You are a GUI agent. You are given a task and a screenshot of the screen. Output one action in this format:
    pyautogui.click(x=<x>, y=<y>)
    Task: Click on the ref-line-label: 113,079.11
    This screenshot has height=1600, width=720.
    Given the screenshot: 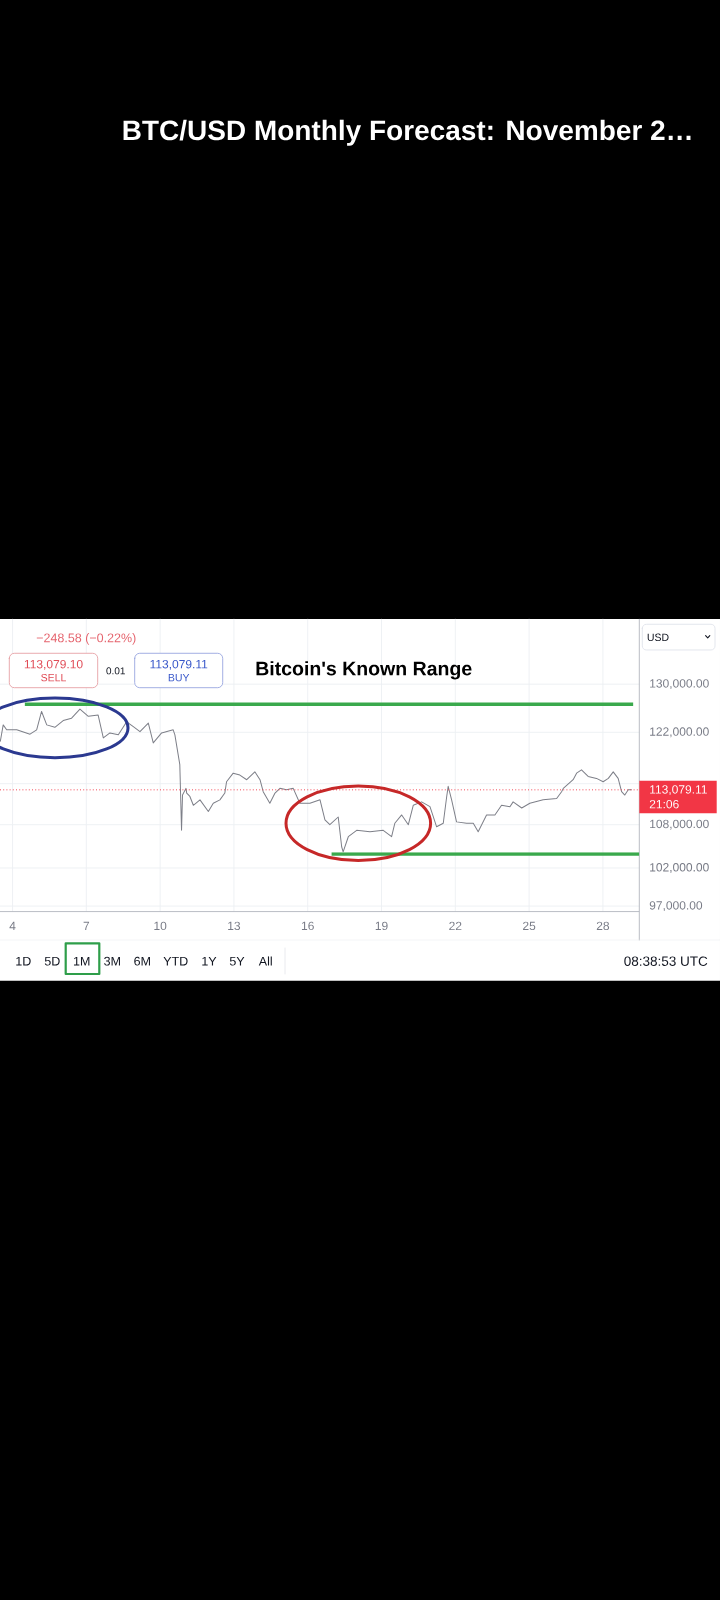 What is the action you would take?
    pyautogui.click(x=678, y=790)
    